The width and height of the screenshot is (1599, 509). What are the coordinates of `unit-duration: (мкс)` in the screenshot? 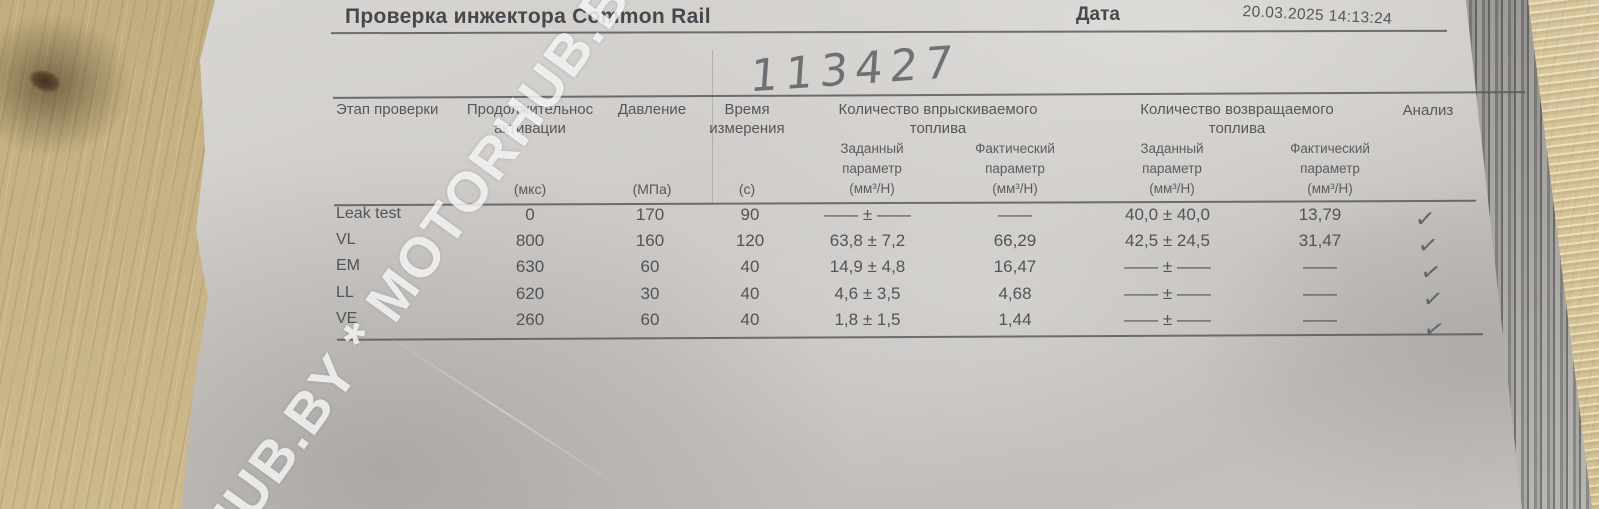 It's located at (530, 189).